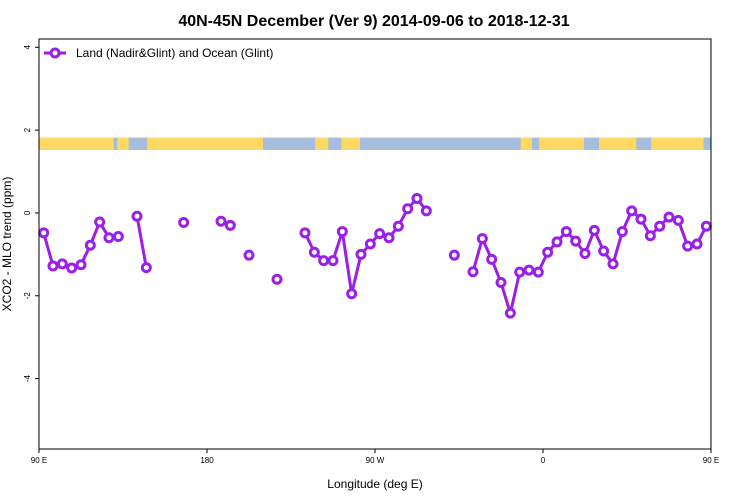  Describe the element at coordinates (27, 378) in the screenshot. I see `y-tick-label-0: -4` at that location.